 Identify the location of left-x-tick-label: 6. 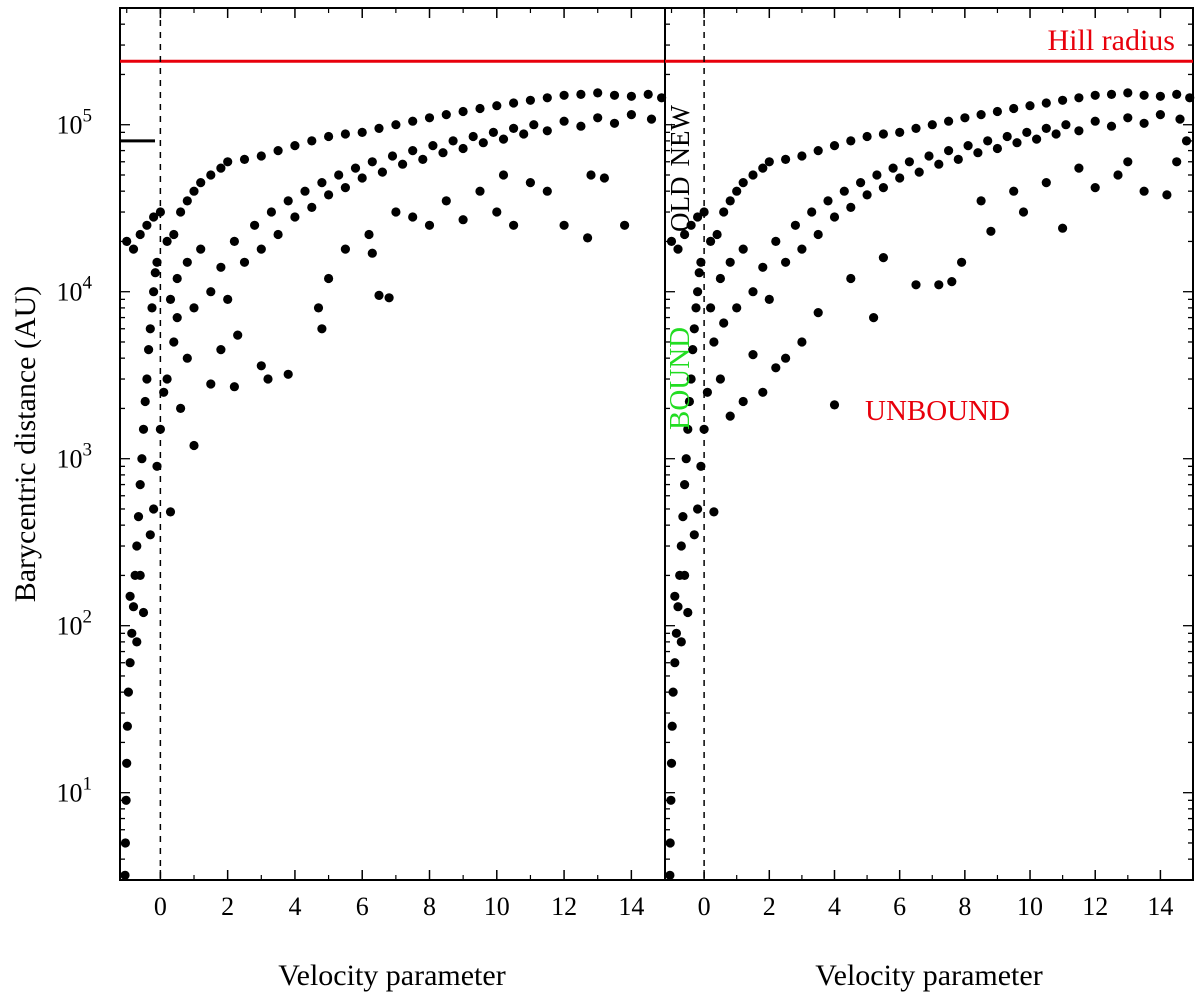
(362, 906).